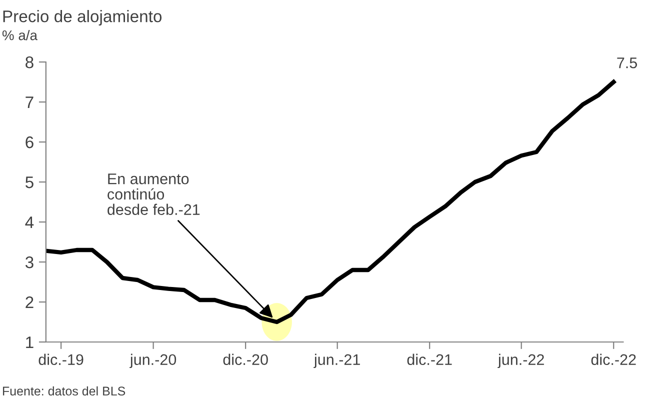  I want to click on annotation: En aumento continúo desde feb.-21, so click(154, 194).